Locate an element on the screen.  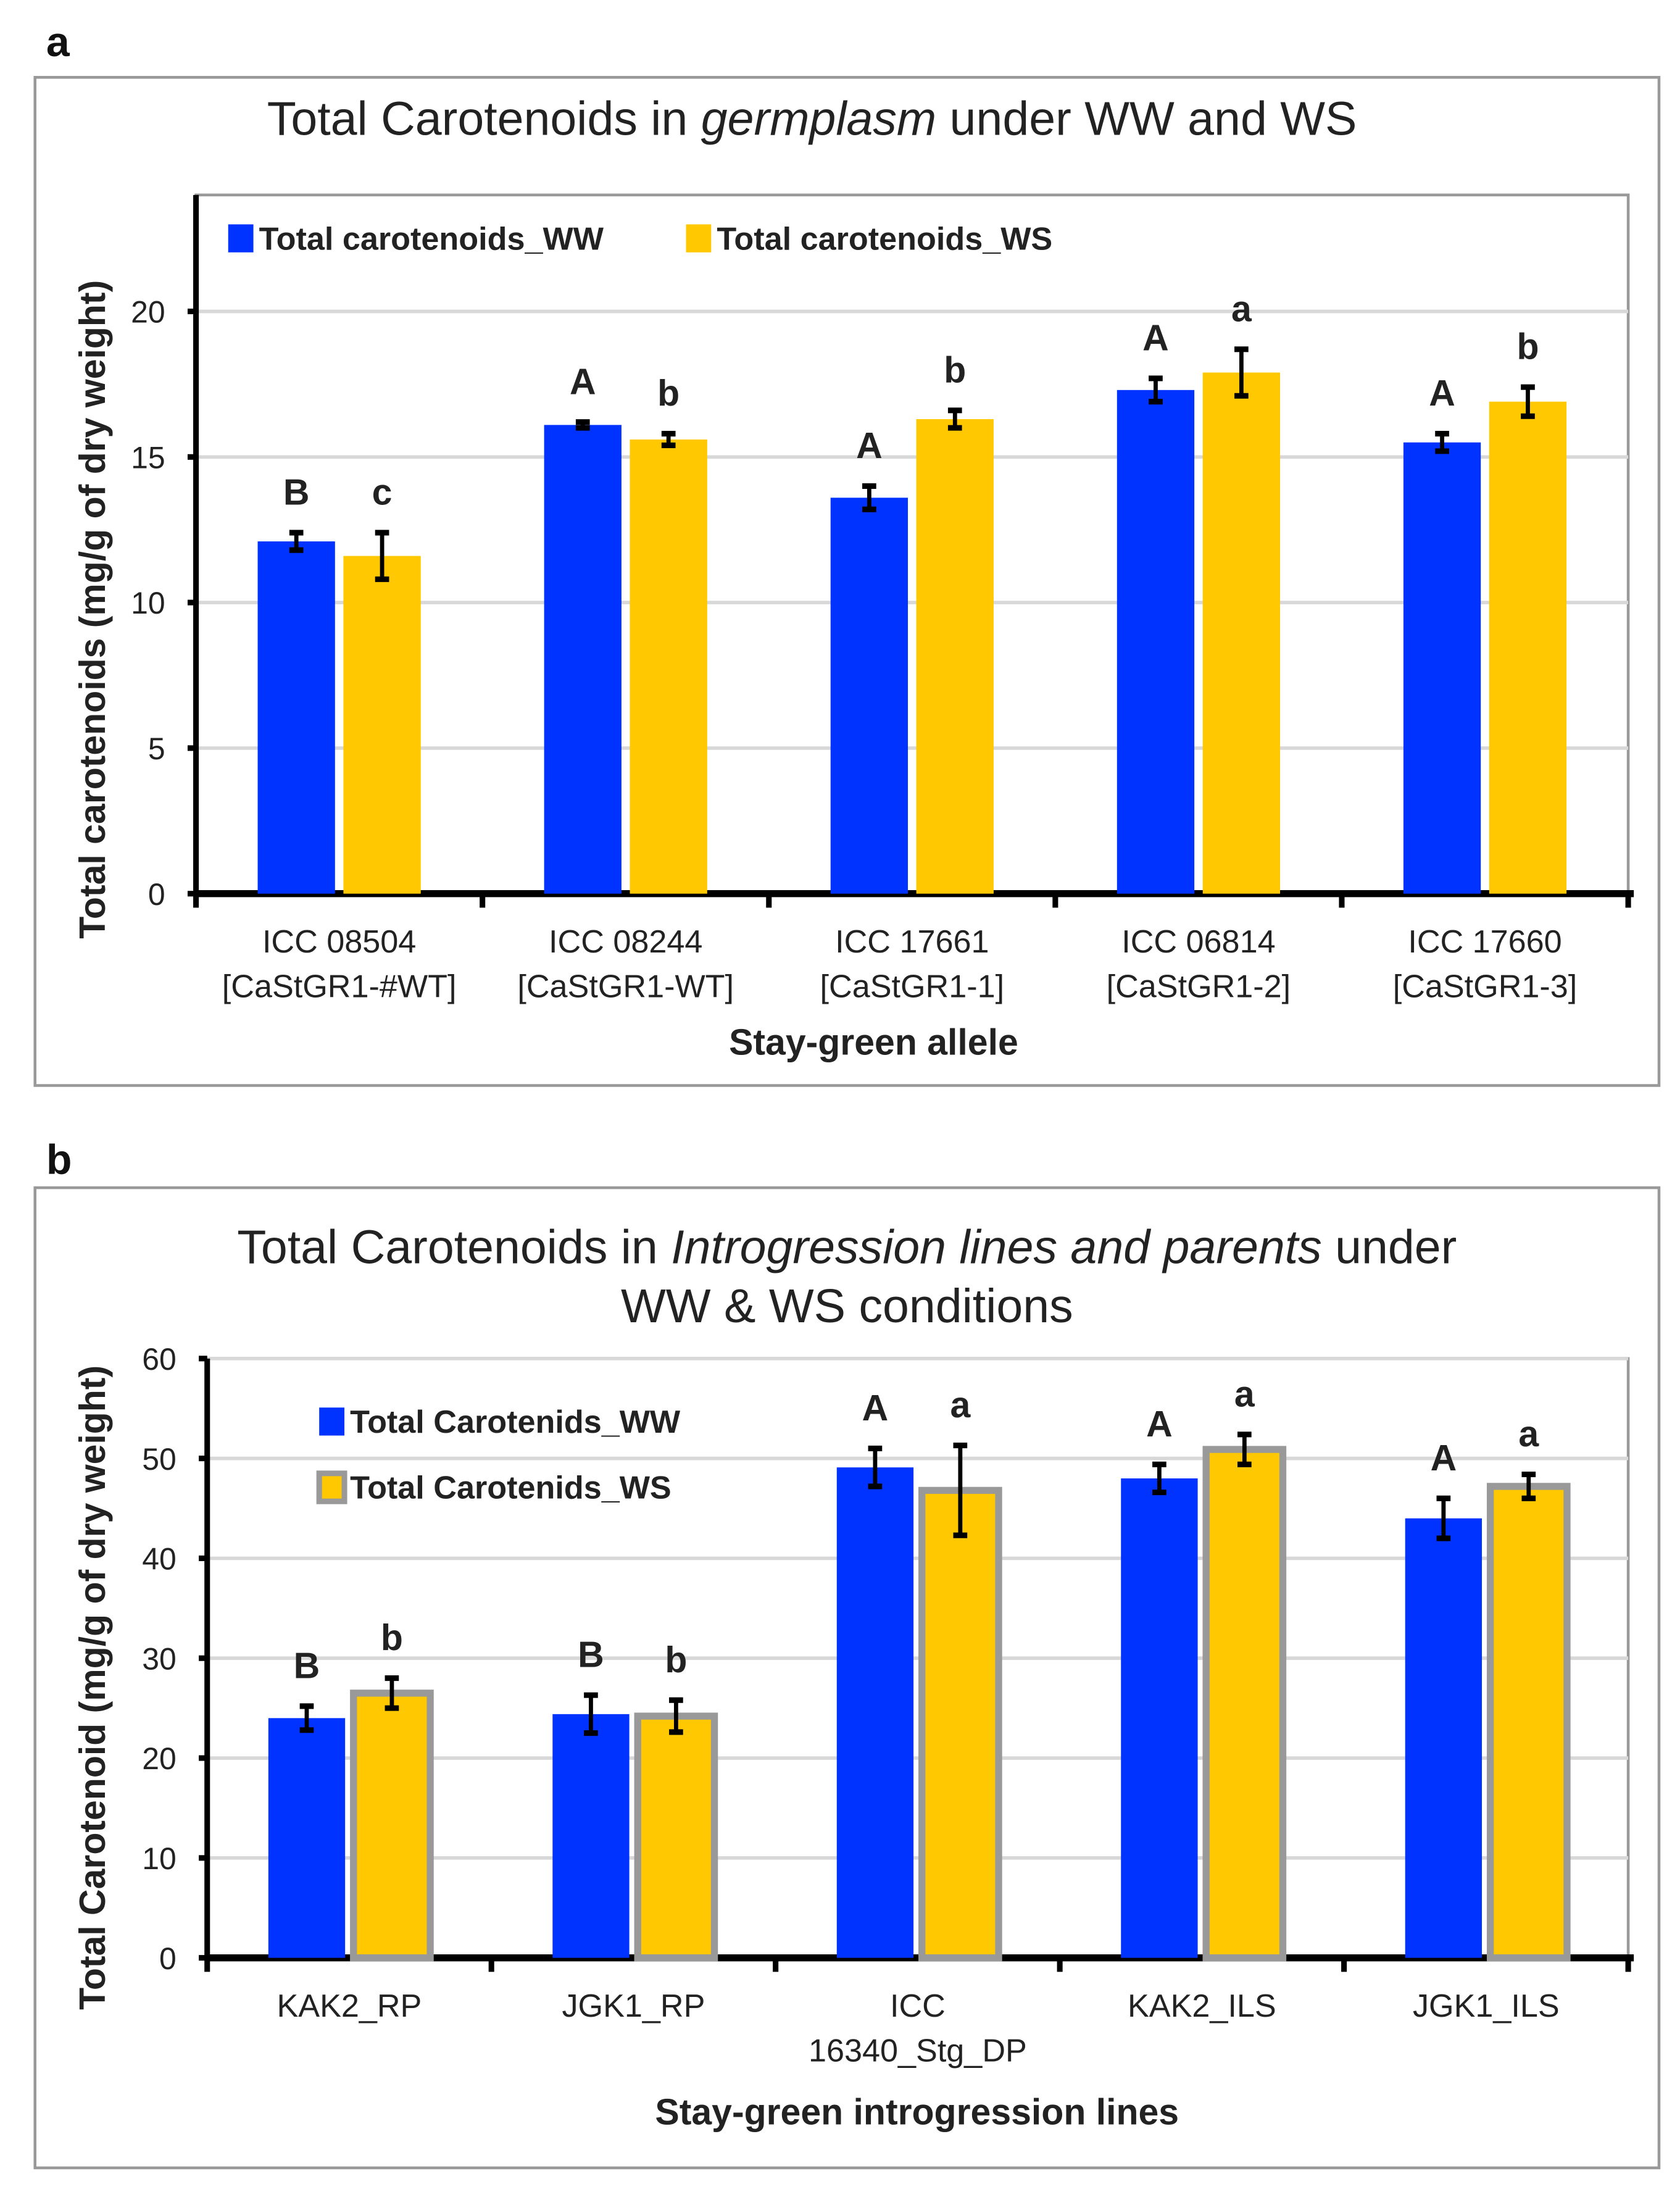
legend-label: Total Carotenids_WW is located at coordinates (515, 1422).